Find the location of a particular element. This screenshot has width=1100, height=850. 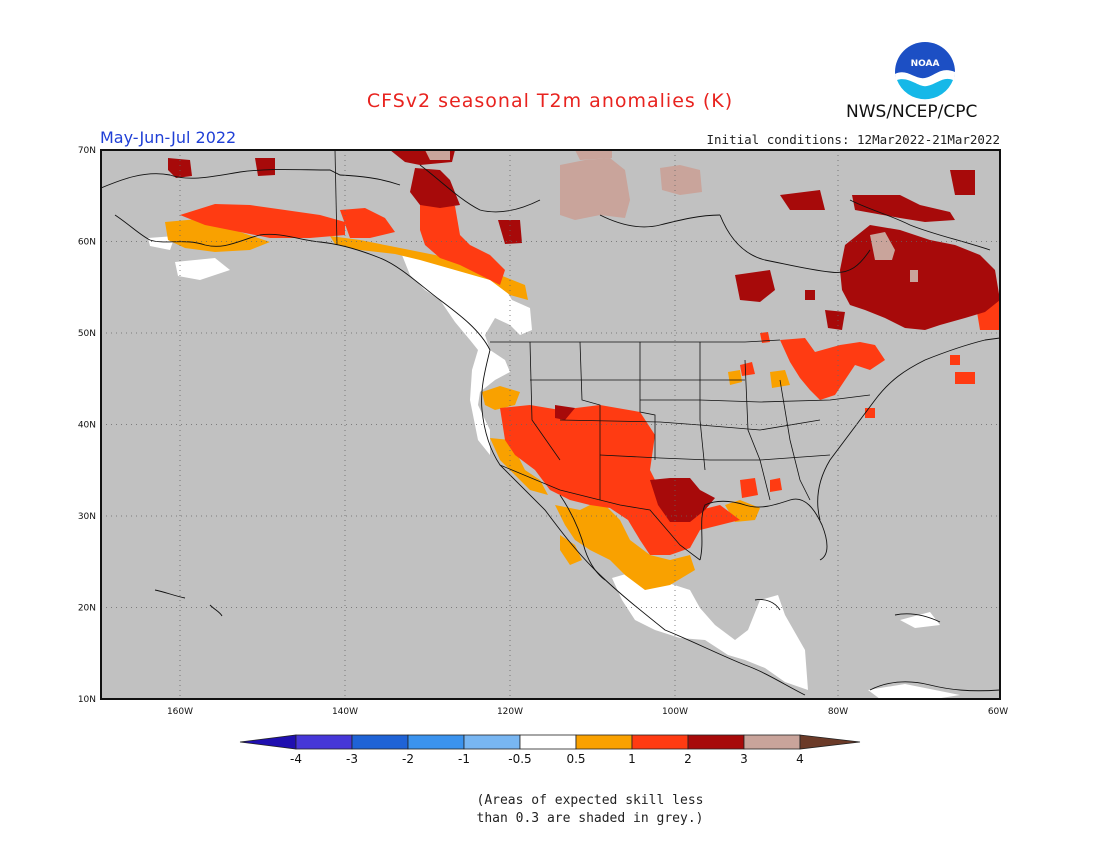

lat-label-30n: 30N is located at coordinates (87, 517).